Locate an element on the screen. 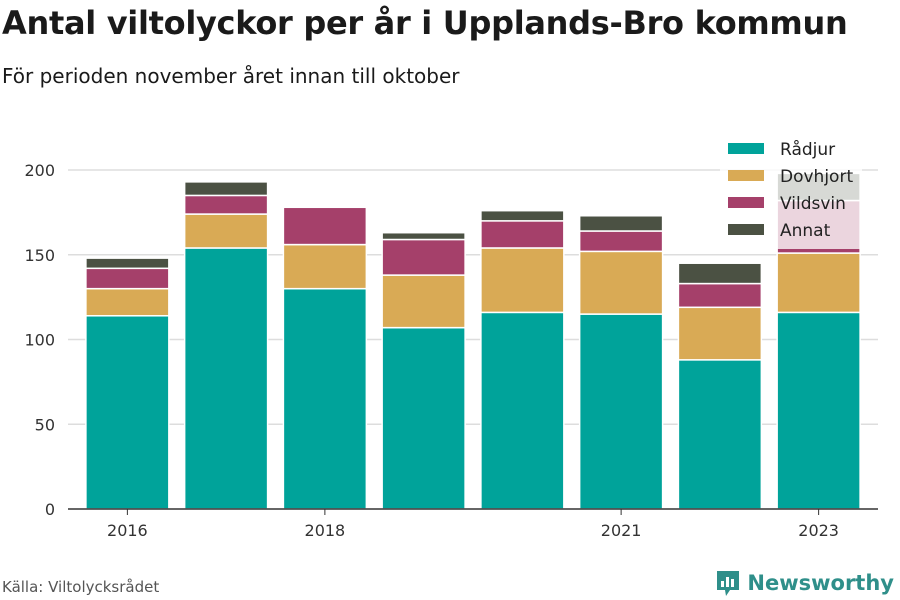 This screenshot has width=900, height=600. legend-label-rådjur: Rådjur is located at coordinates (807, 149).